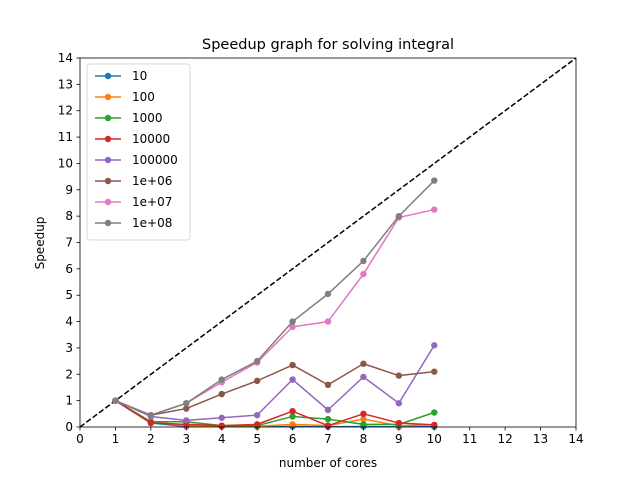 This screenshot has height=480, width=640. Describe the element at coordinates (69, 269) in the screenshot. I see `y-tick-label: 6` at that location.